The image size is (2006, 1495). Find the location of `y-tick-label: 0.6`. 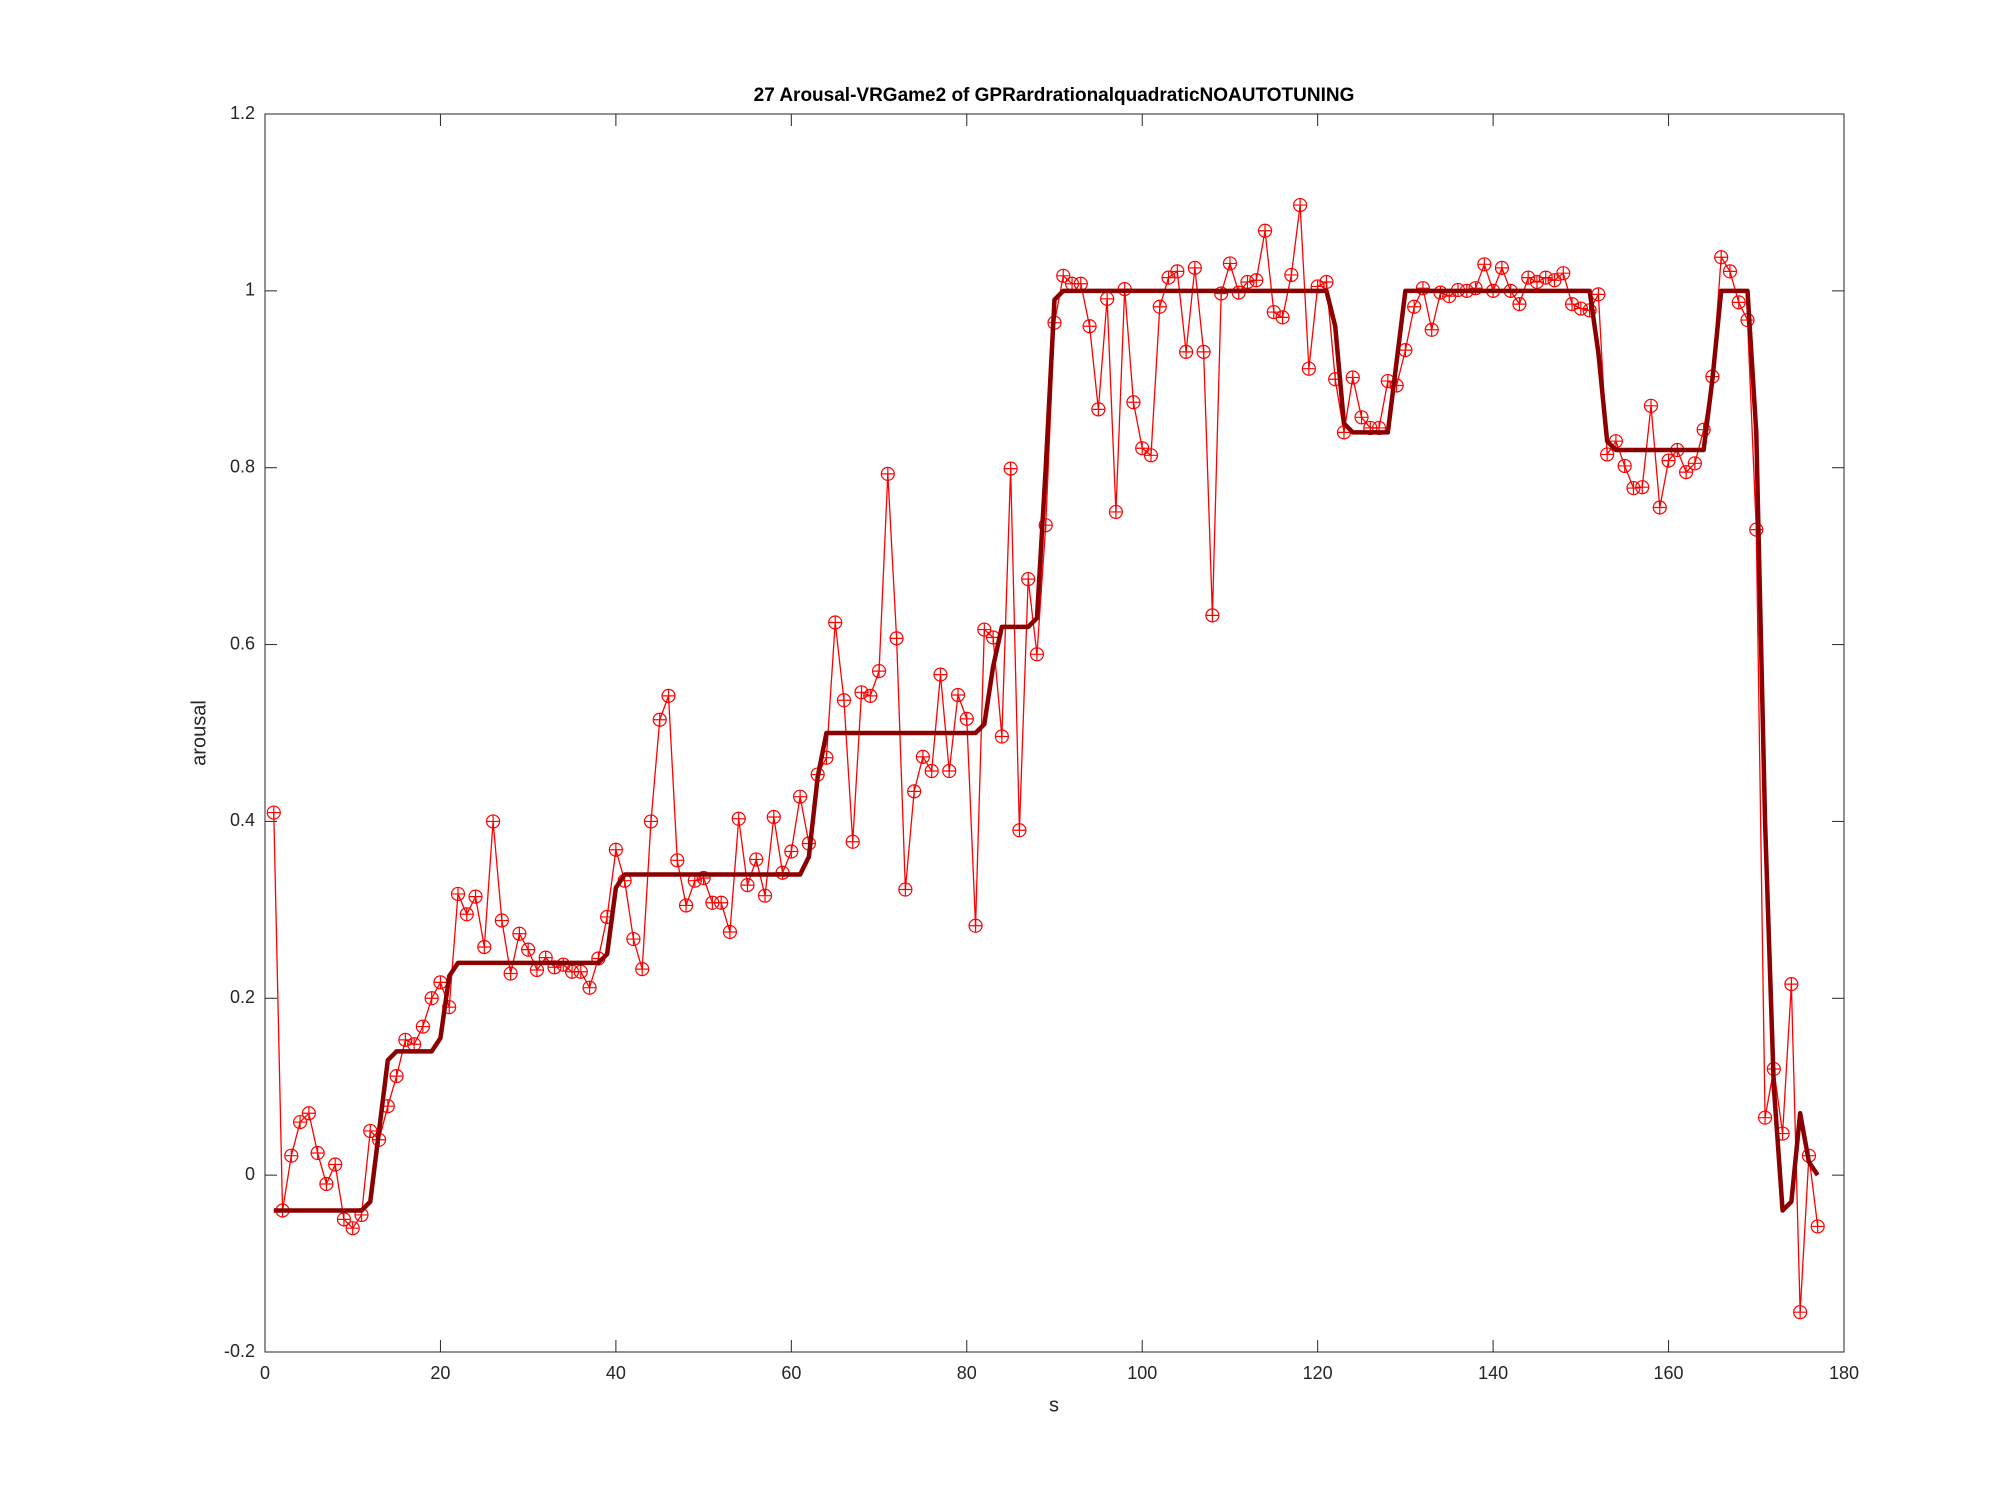

y-tick-label: 0.6 is located at coordinates (242, 643).